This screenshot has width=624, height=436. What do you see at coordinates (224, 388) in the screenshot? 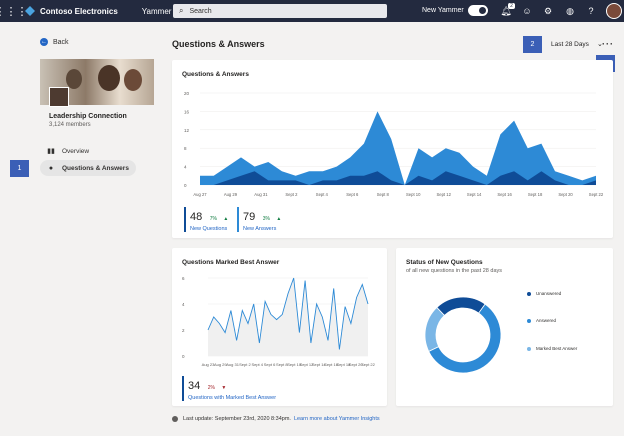
I see `down-arrow-icon: ▼` at bounding box center [224, 388].